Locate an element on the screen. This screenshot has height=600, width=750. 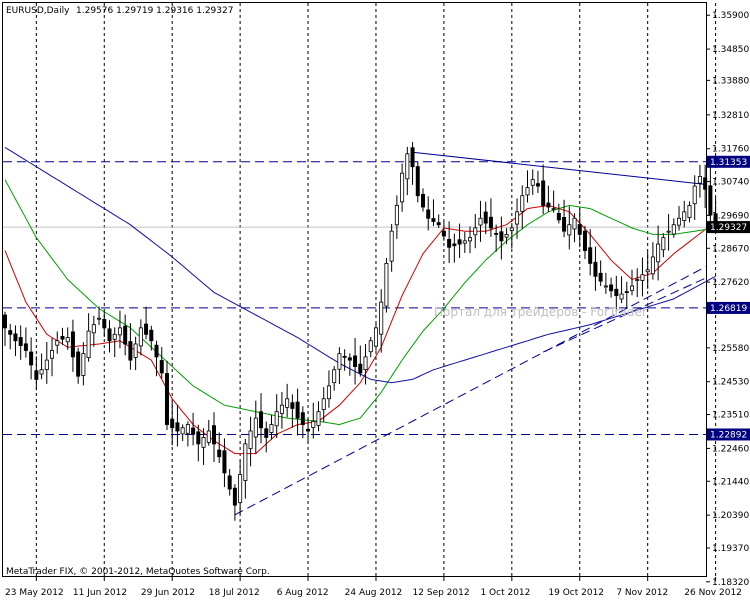
chart-ohlc-values: 1.29576 1.29719 1.29316 1.29327 is located at coordinates (154, 11).